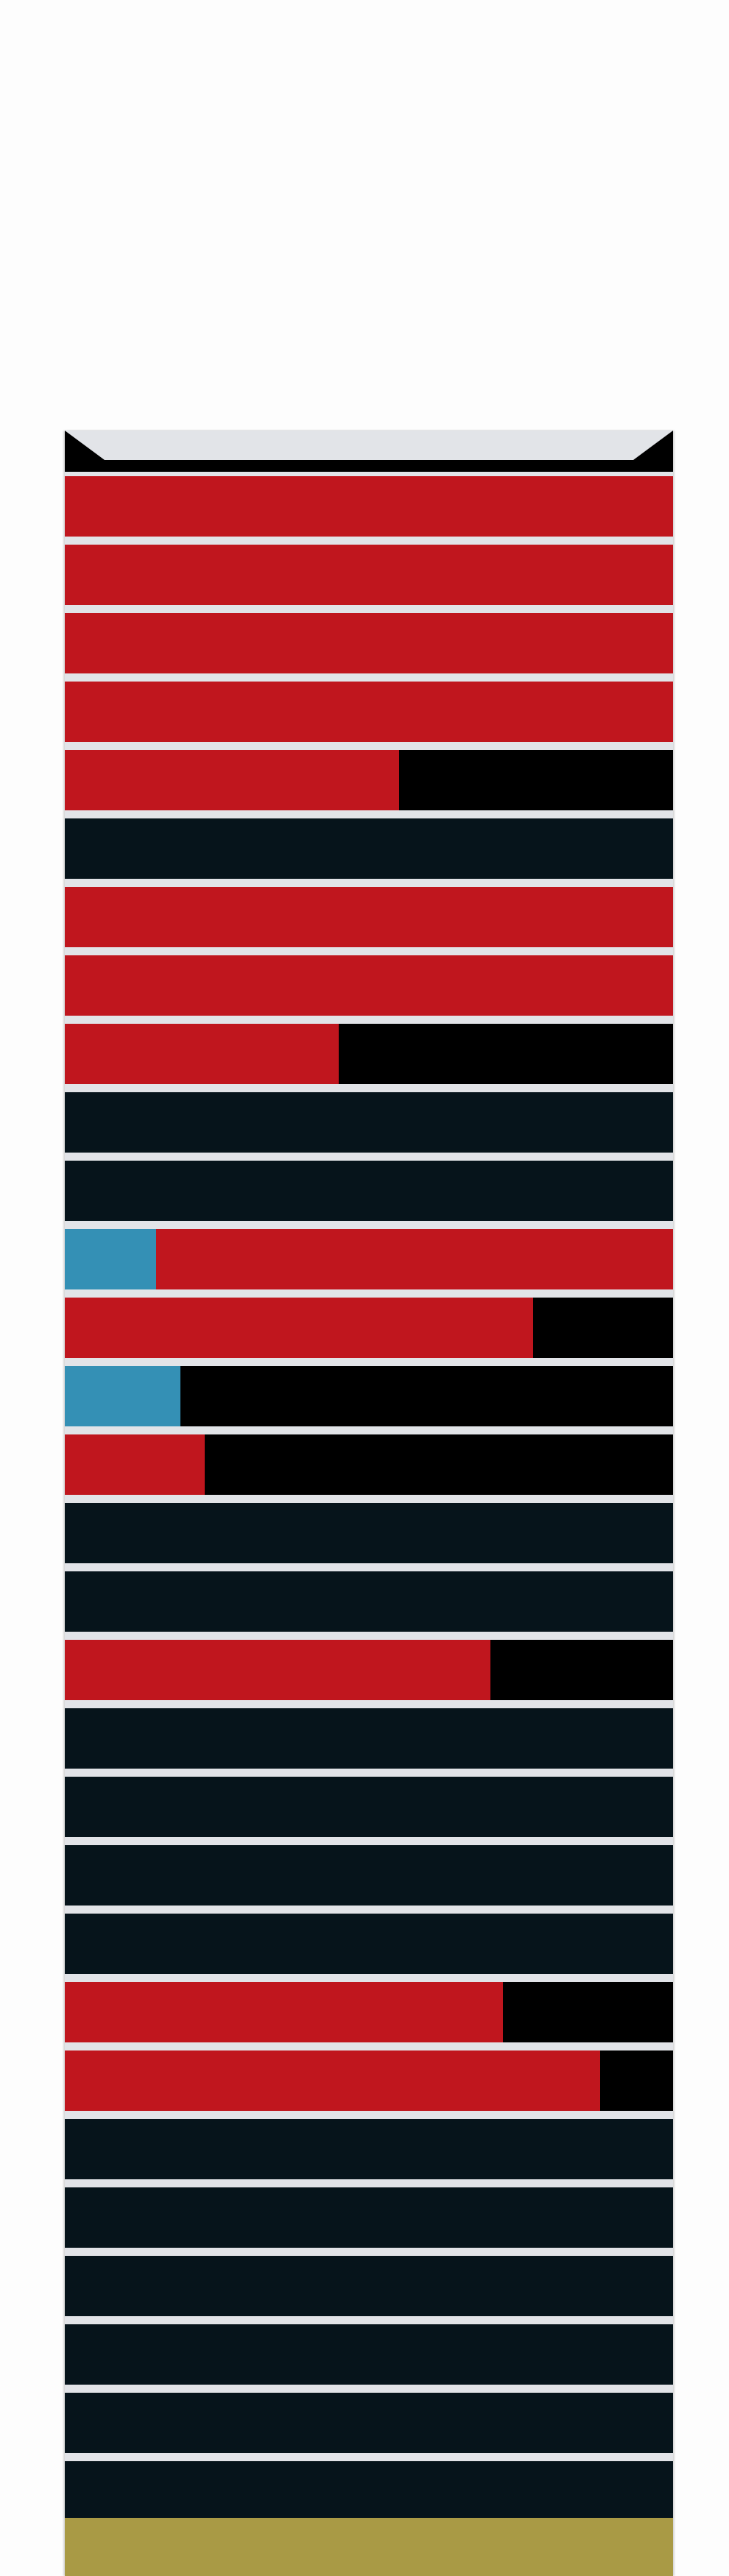  What do you see at coordinates (369, 451) in the screenshot?
I see `column-cap` at bounding box center [369, 451].